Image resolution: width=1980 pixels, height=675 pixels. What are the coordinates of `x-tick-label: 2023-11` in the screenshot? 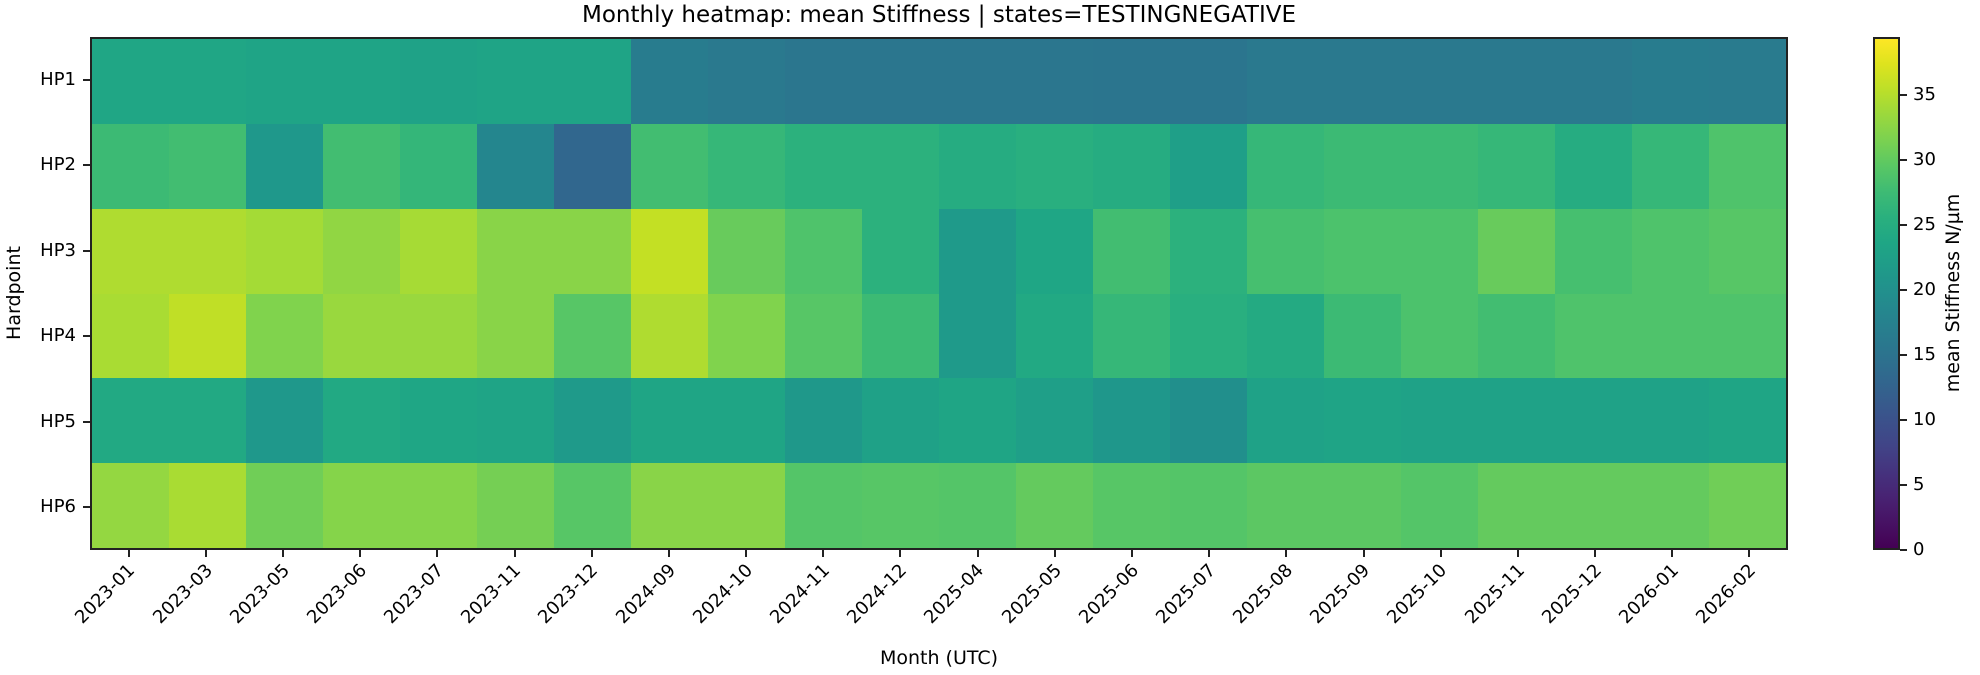 It's located at (491, 594).